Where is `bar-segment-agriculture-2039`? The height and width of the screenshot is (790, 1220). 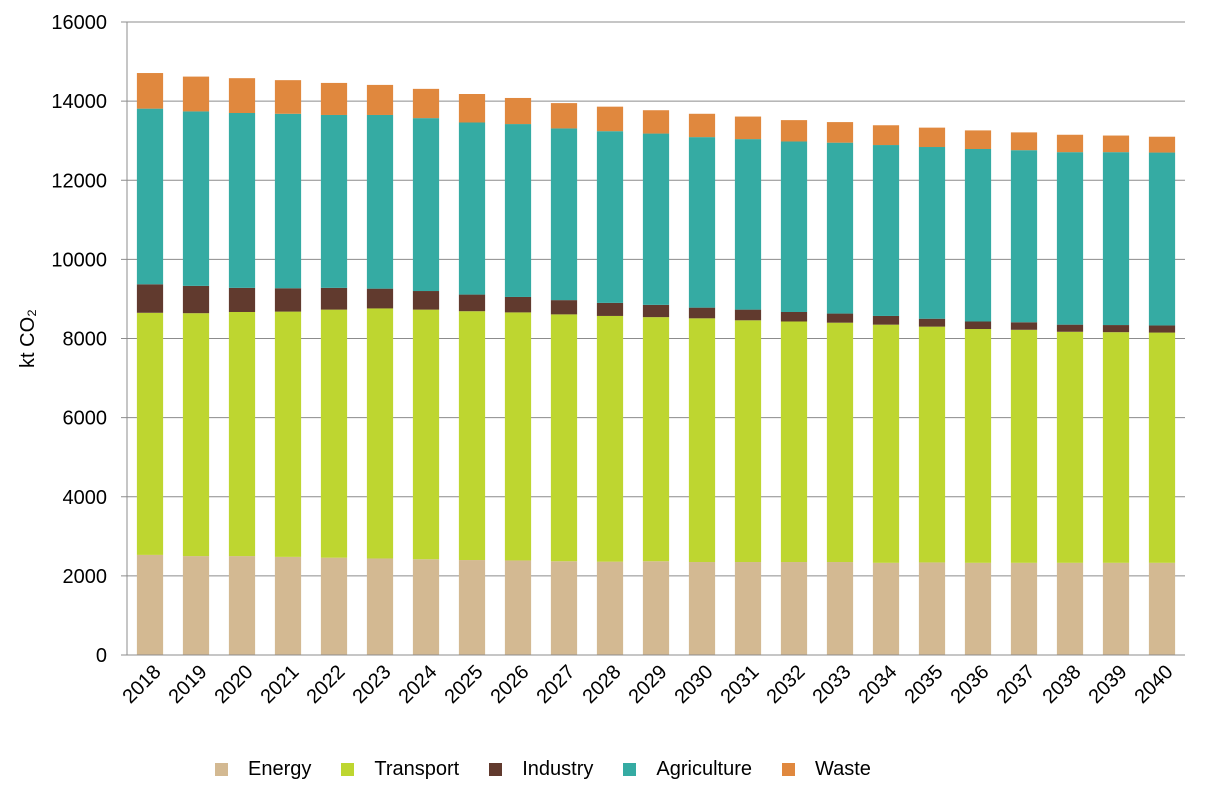 bar-segment-agriculture-2039 is located at coordinates (1116, 239).